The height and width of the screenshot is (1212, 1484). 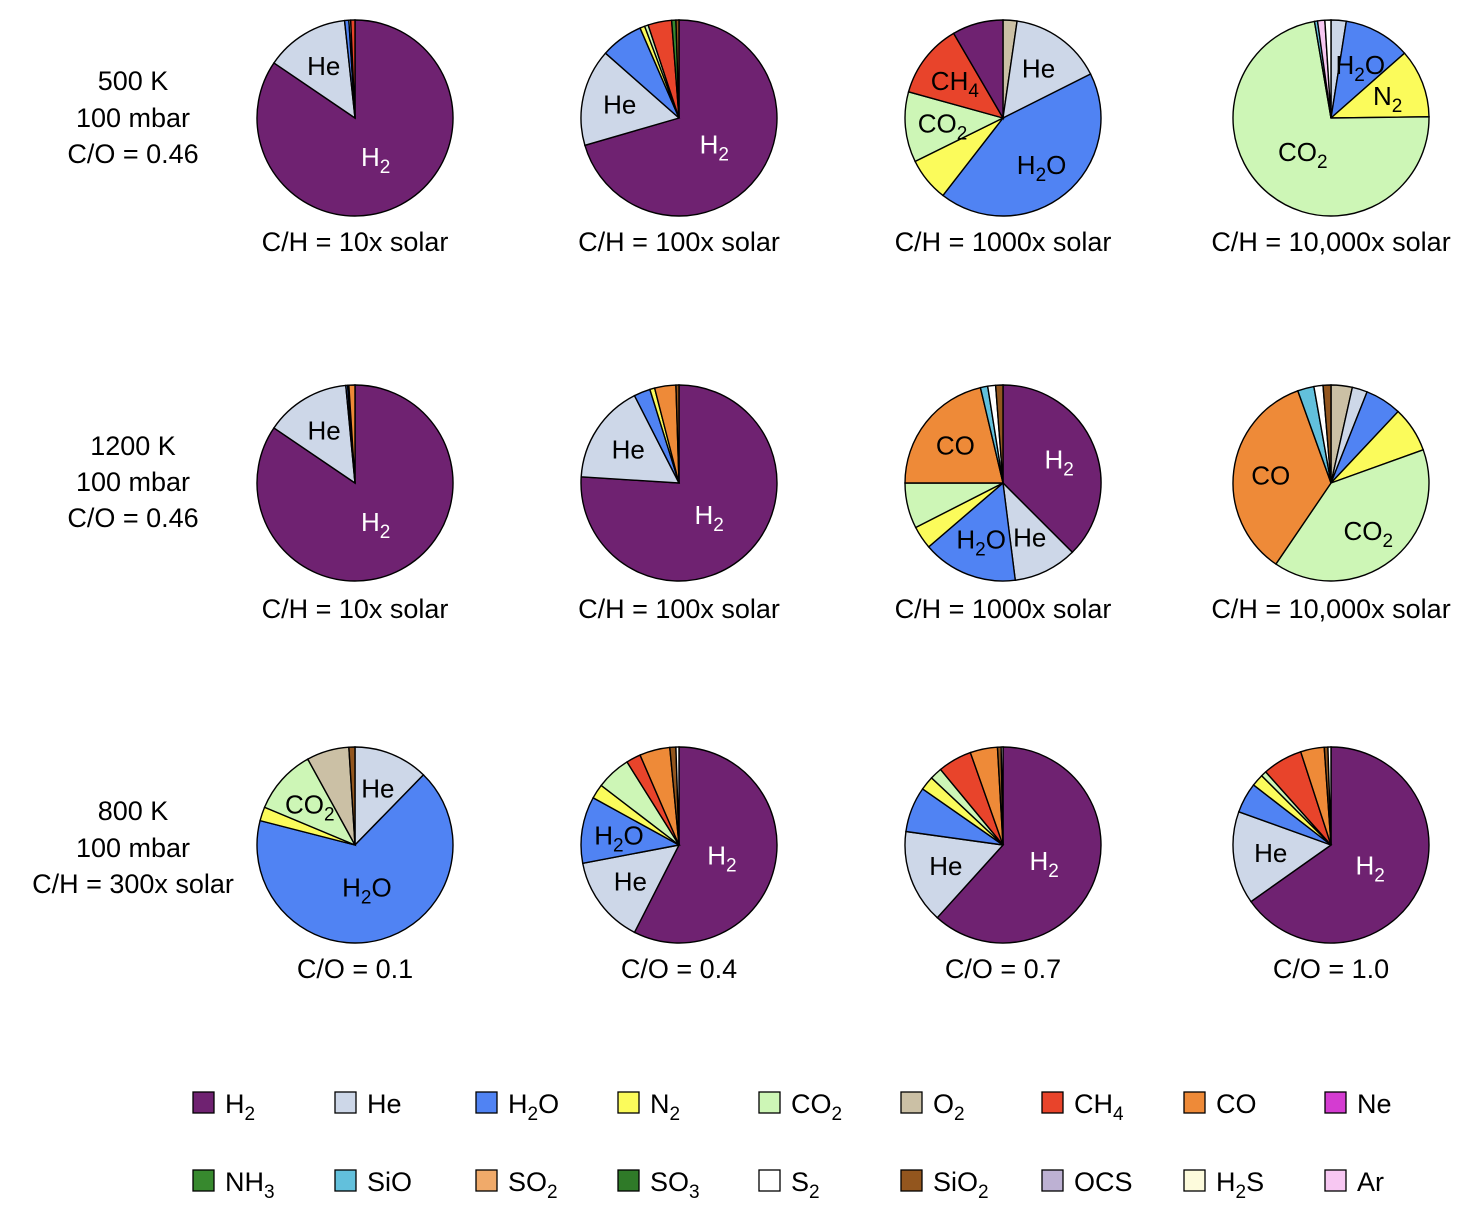 I want to click on pie-slice-ch4, so click(x=956, y=76).